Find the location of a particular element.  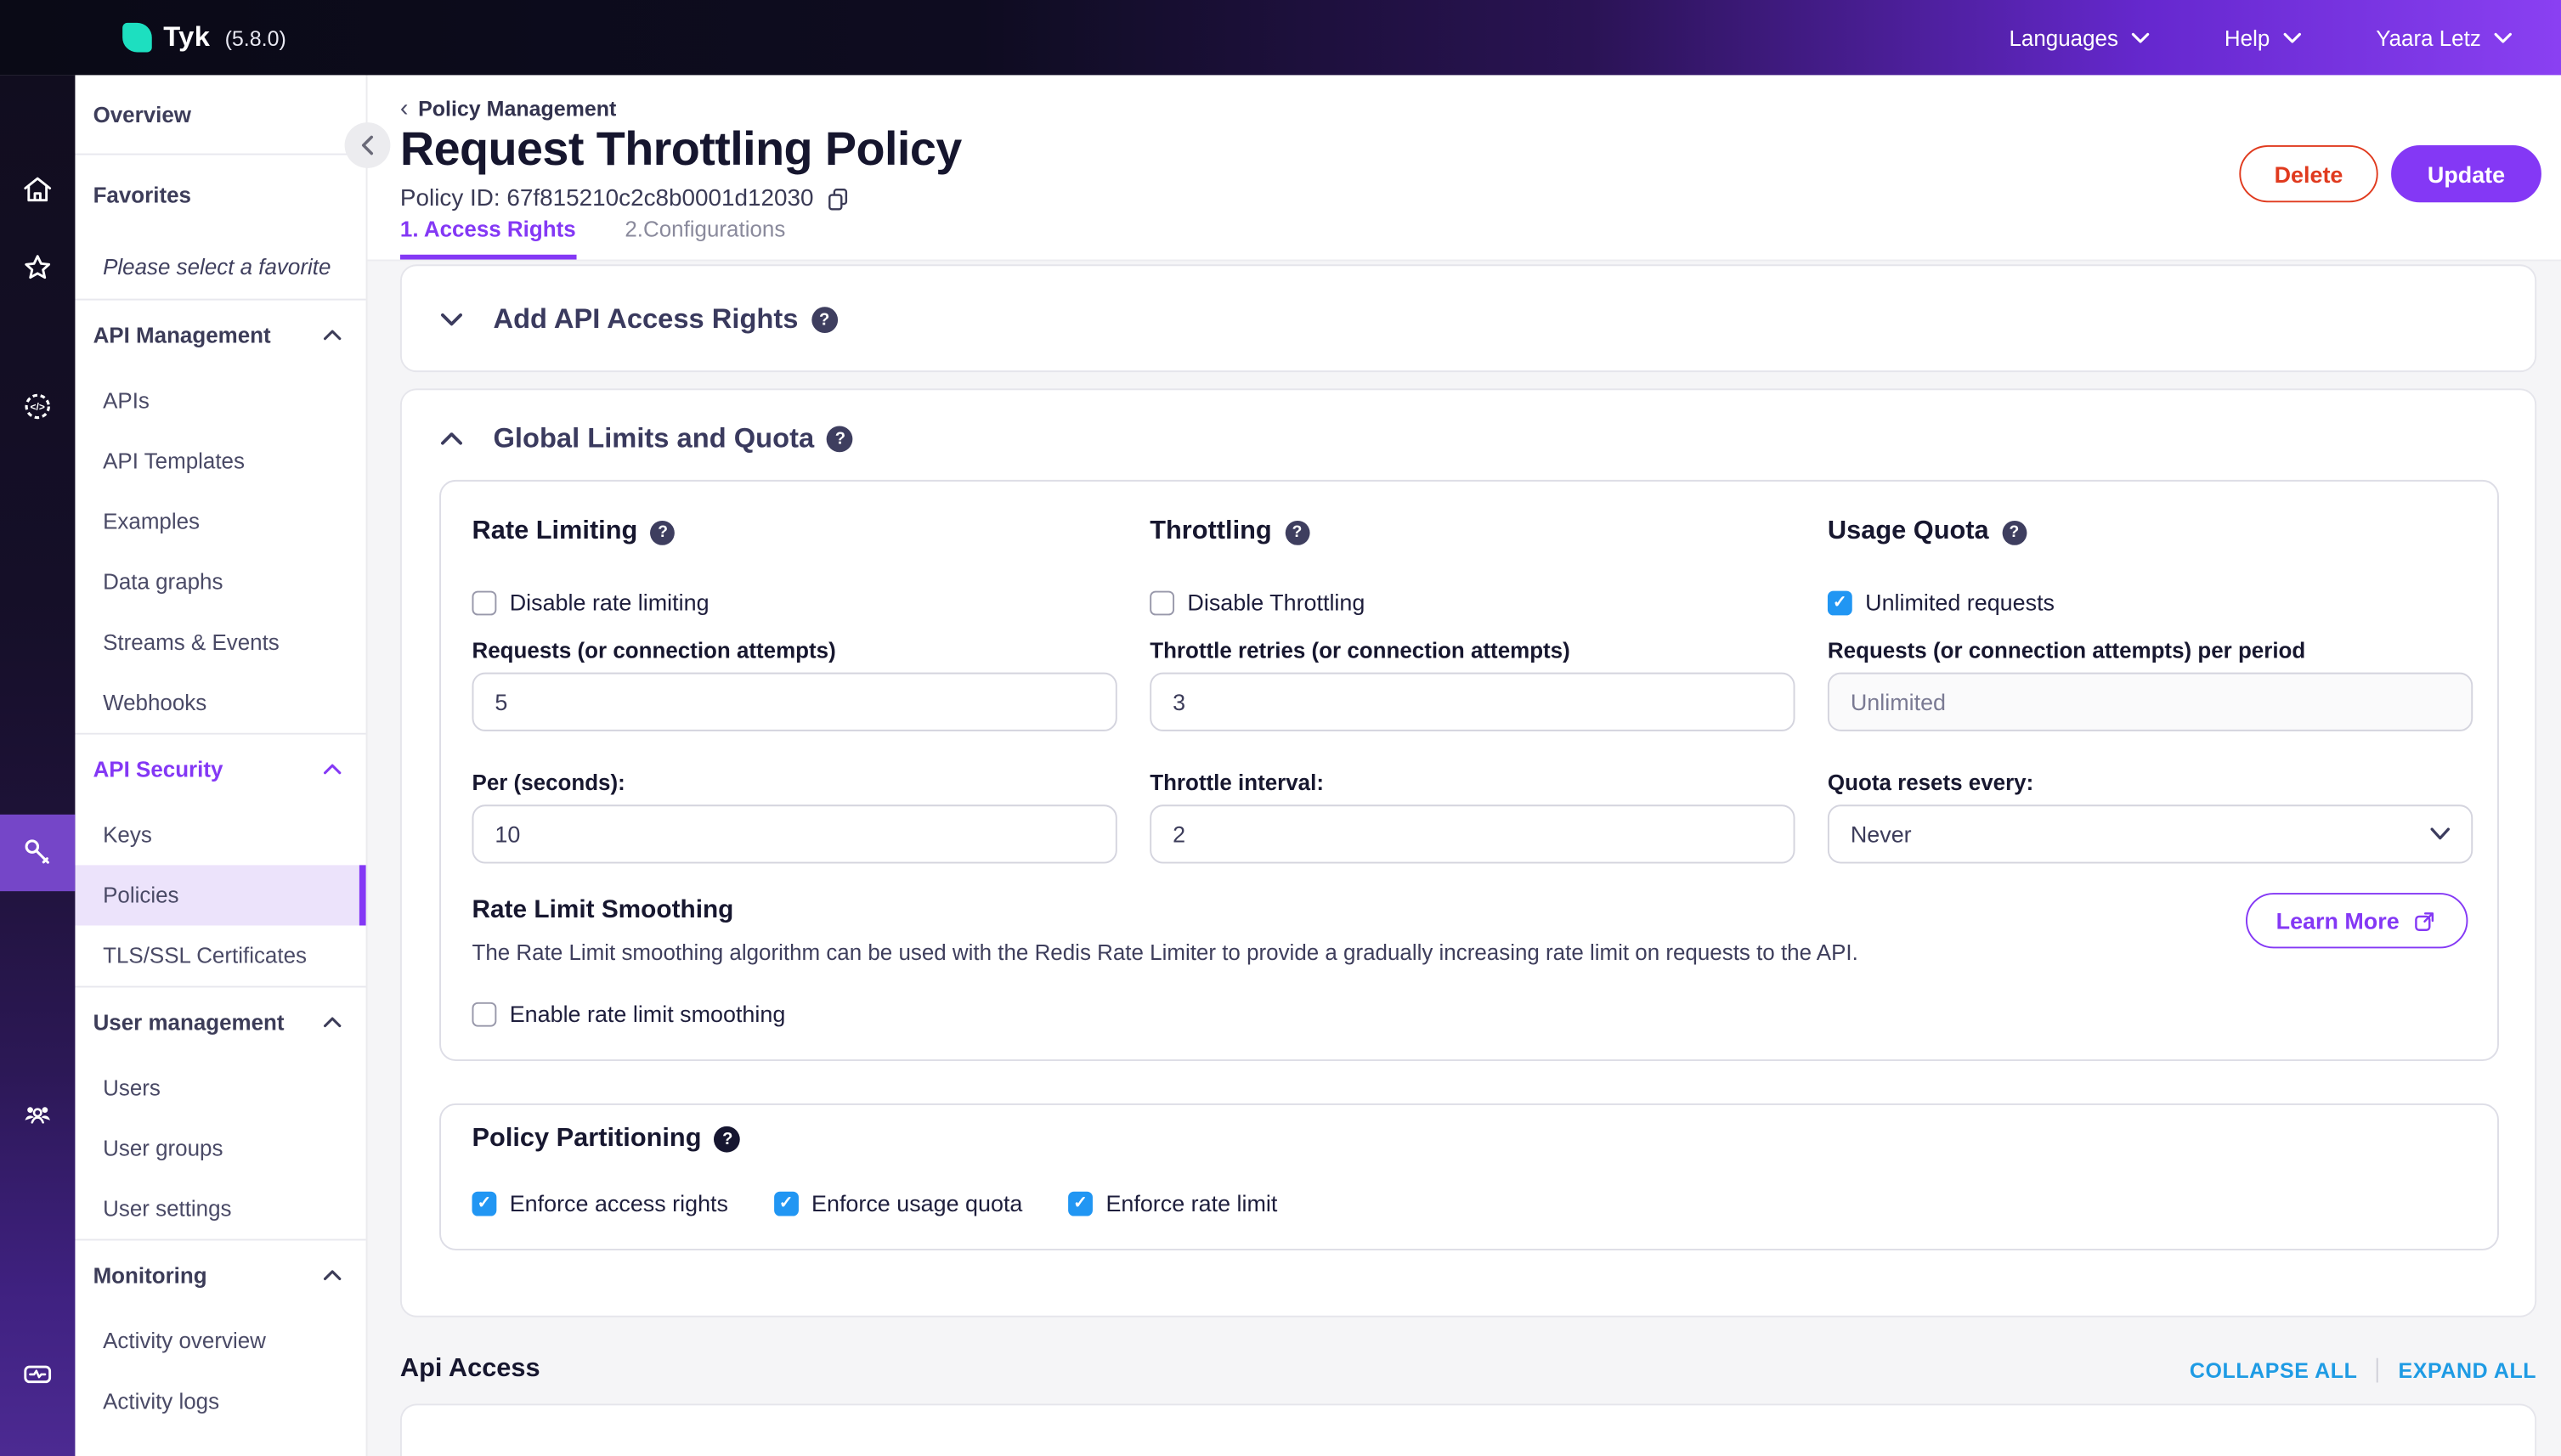

page-title: Request Throttling Policy is located at coordinates (680, 150).